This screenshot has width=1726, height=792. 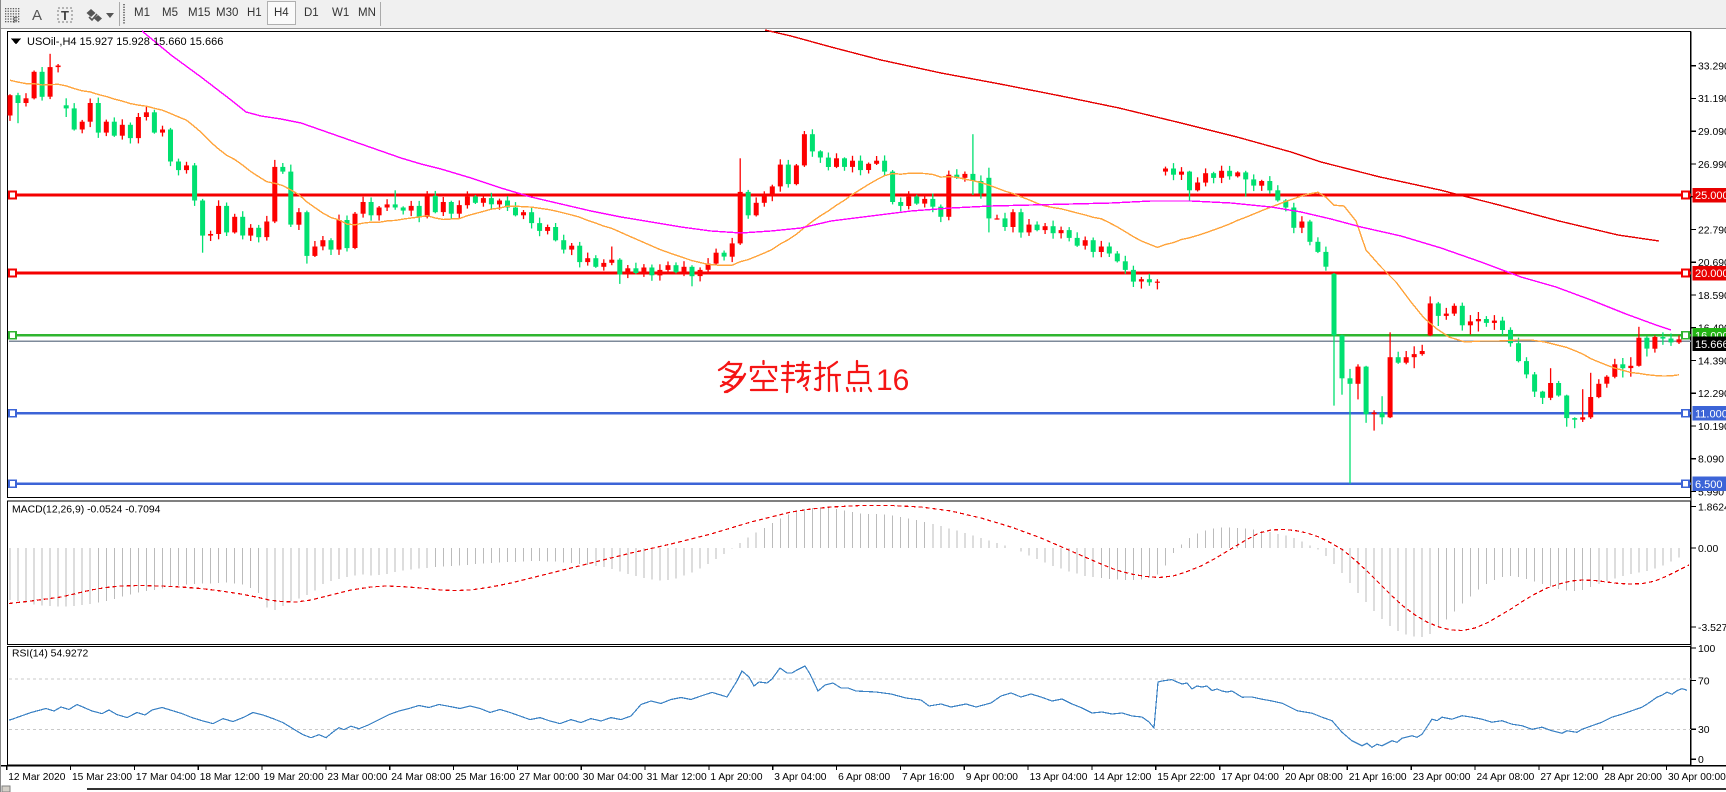 What do you see at coordinates (1378, 777) in the screenshot?
I see `svg-text: 21 Apr 16:00` at bounding box center [1378, 777].